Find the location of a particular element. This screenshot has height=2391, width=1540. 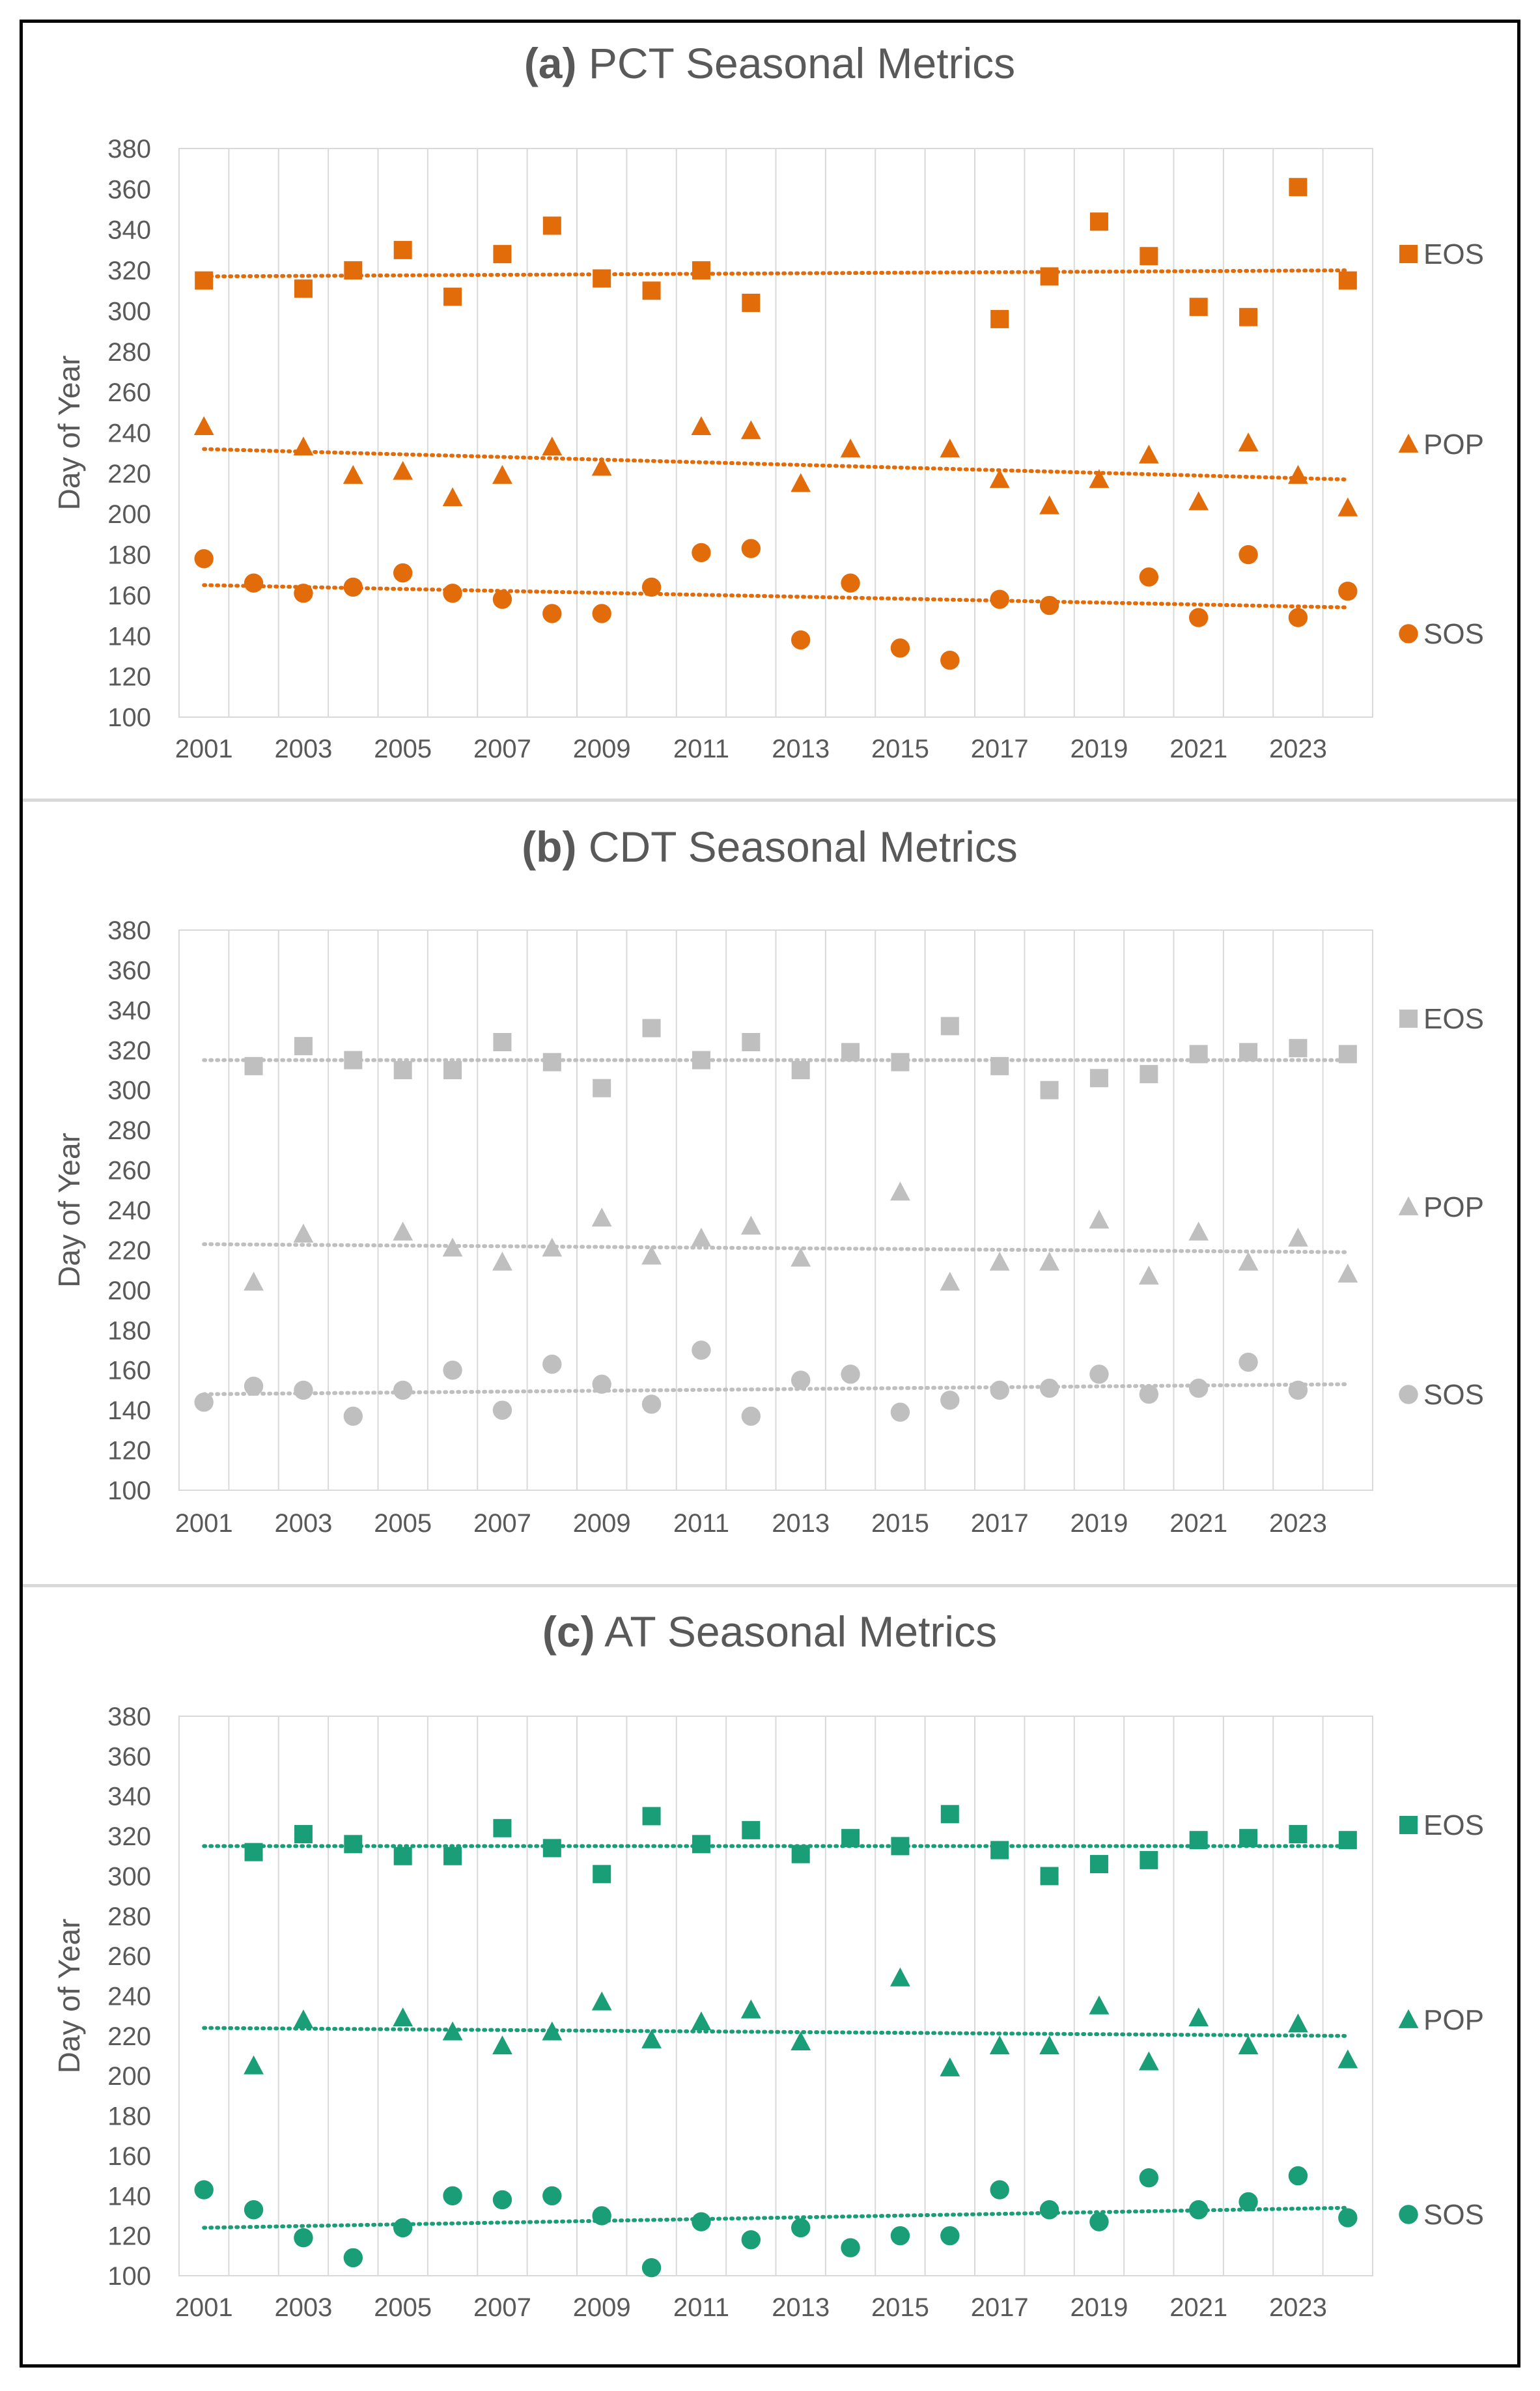

trend-line-pop is located at coordinates (776, 1248).